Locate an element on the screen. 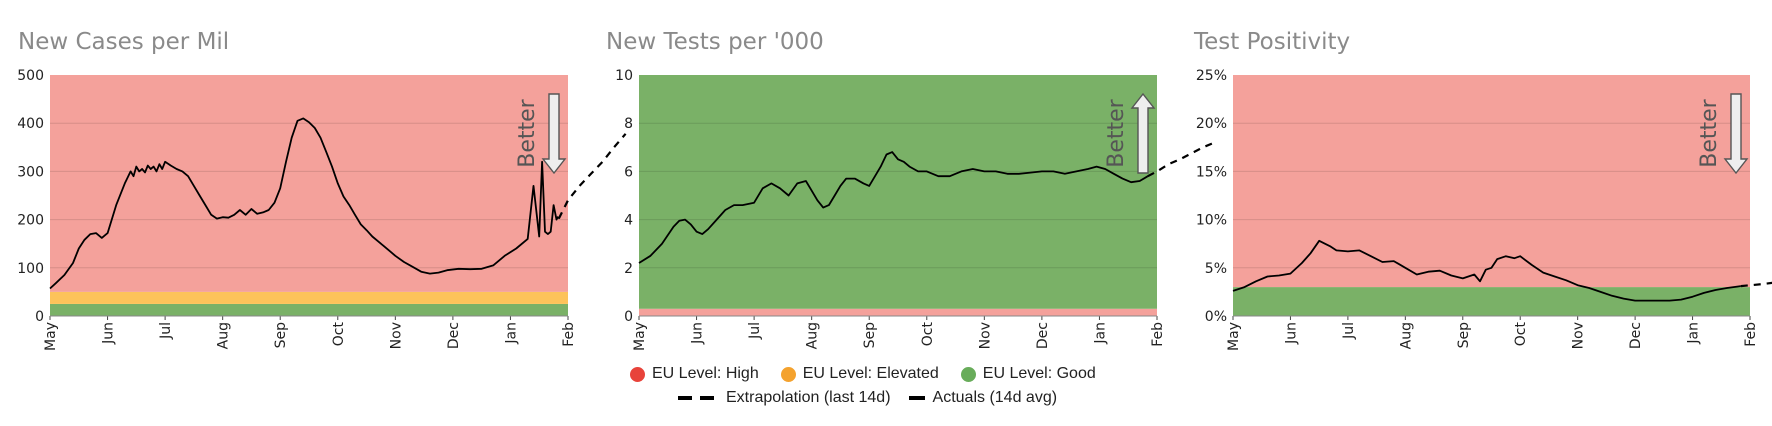 This screenshot has height=426, width=1772. y-tick-label: 400 is located at coordinates (30, 124).